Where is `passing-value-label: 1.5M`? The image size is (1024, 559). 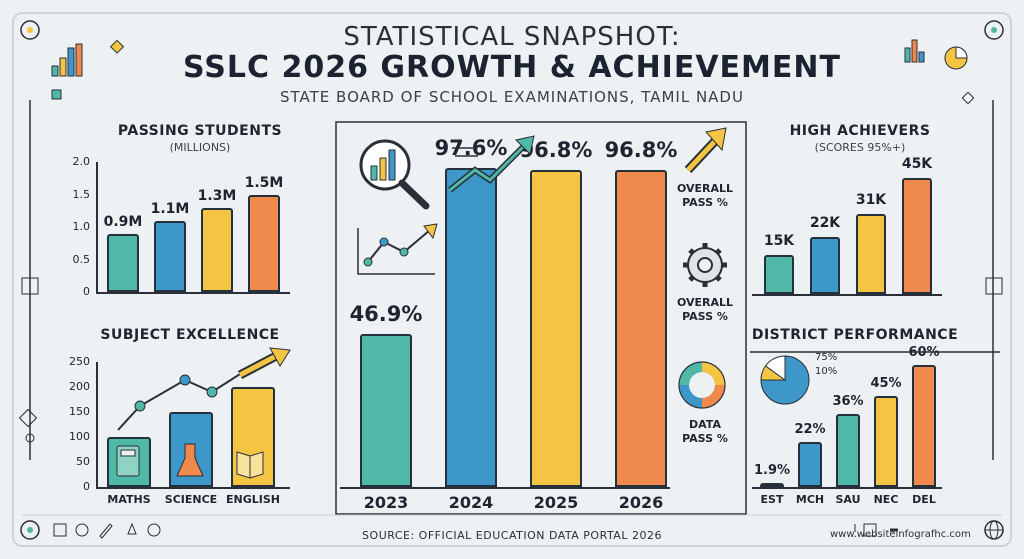 passing-value-label: 1.5M is located at coordinates (264, 182).